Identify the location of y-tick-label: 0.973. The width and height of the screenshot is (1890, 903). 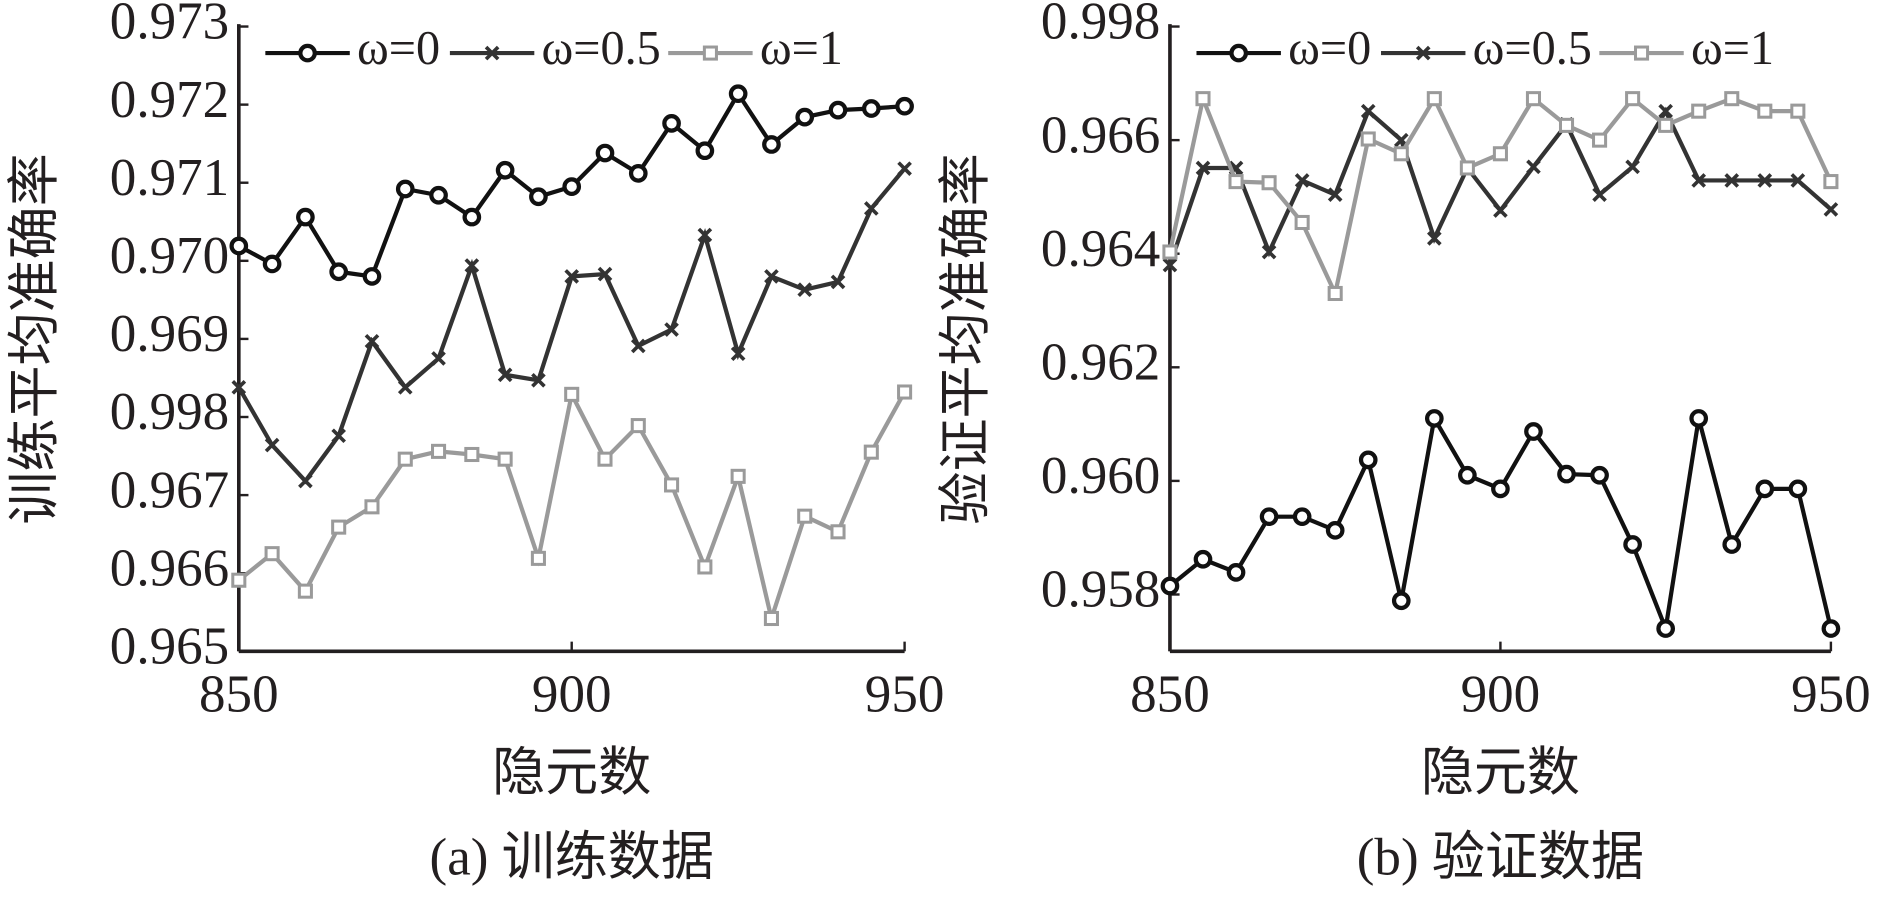
(169, 25).